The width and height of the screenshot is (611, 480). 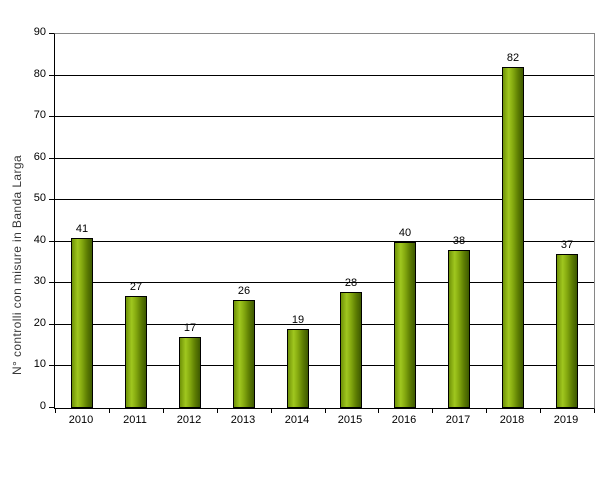 What do you see at coordinates (39, 115) in the screenshot?
I see `y-tick-label: 70` at bounding box center [39, 115].